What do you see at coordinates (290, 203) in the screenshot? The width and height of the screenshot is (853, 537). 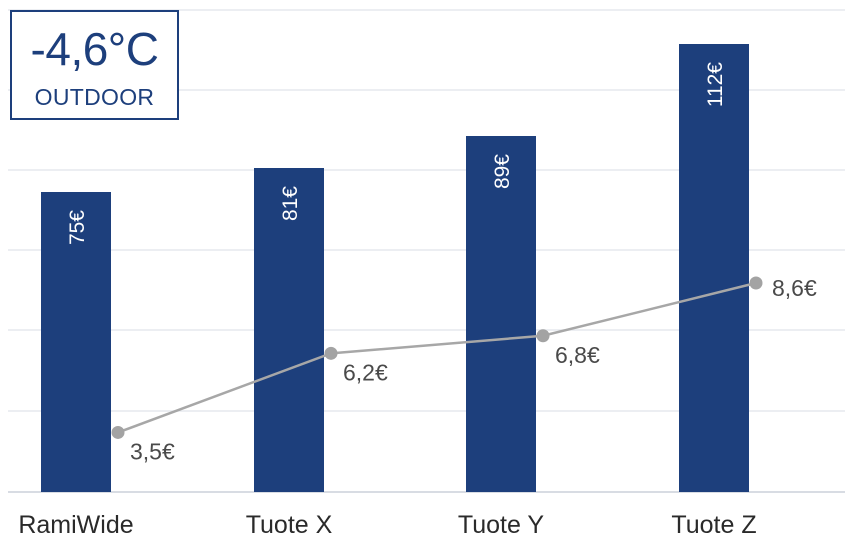 I see `bar-value-label: 81€` at bounding box center [290, 203].